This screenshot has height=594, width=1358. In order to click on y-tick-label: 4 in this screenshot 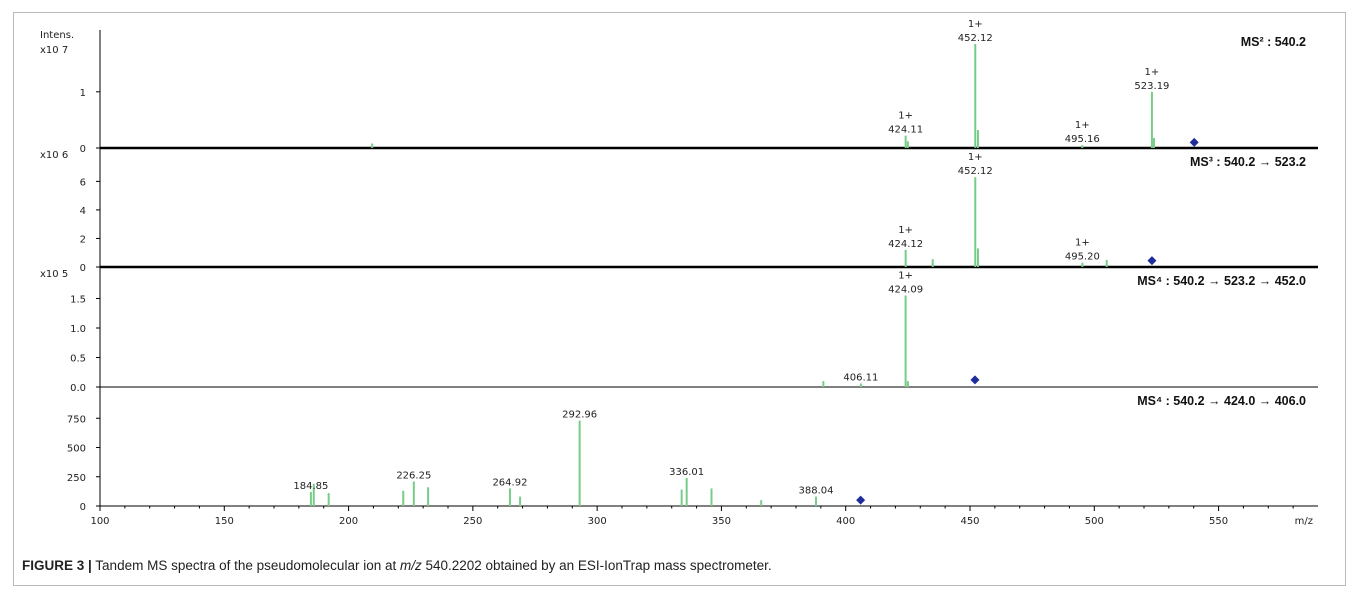, I will do `click(83, 211)`.